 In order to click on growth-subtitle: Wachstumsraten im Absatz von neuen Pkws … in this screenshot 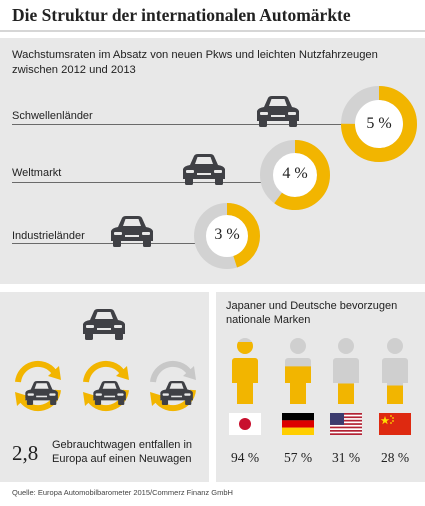, I will do `click(195, 62)`.